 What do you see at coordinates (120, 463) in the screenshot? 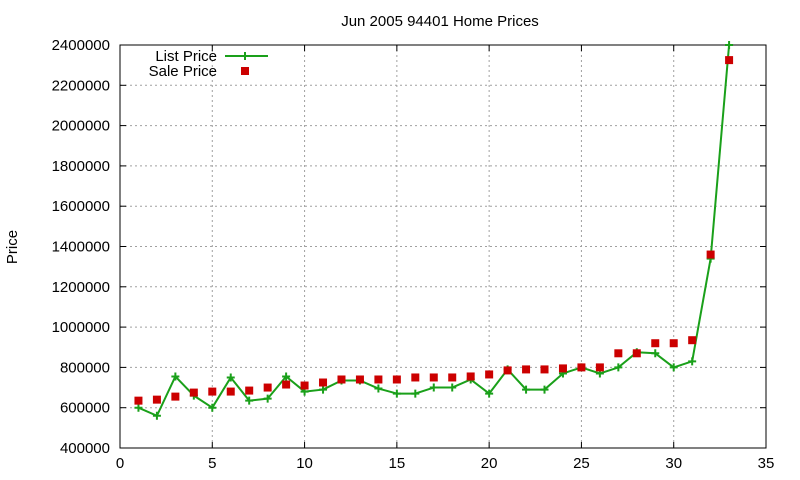
I see `x-tick-label: 0` at bounding box center [120, 463].